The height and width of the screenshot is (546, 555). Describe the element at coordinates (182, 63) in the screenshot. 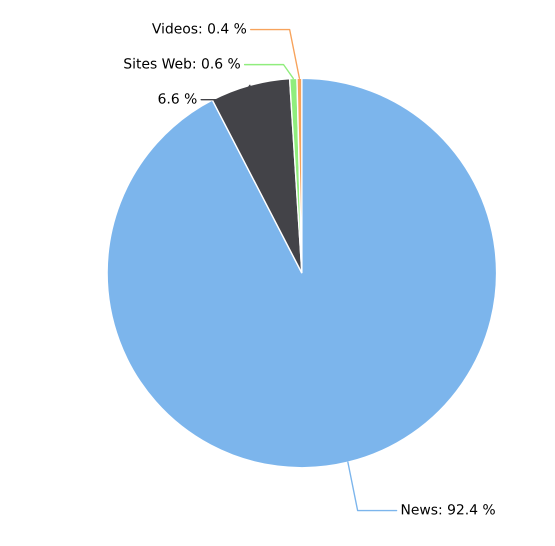

I see `slice-label: Sites Web: 0.6 %` at that location.